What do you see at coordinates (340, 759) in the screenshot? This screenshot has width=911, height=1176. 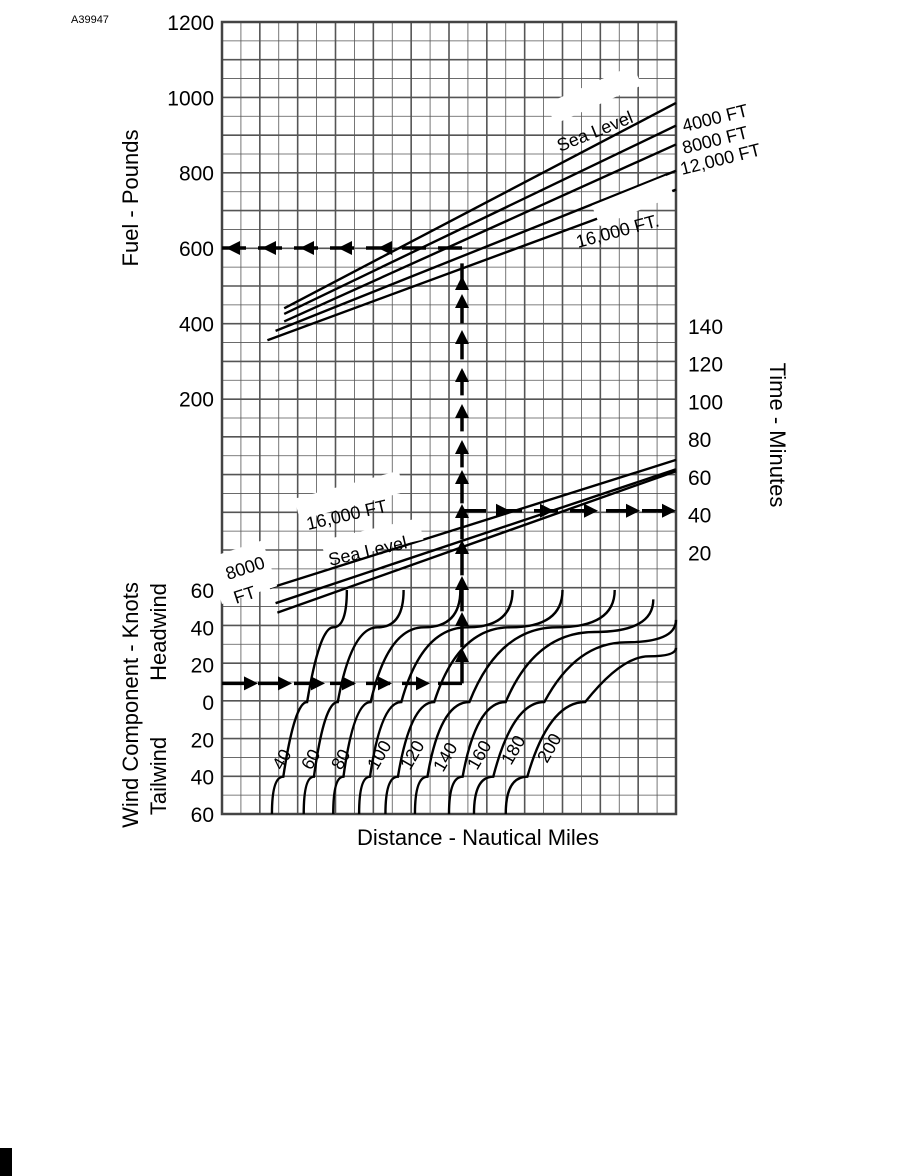 I see `wind-curve-label: 80` at bounding box center [340, 759].